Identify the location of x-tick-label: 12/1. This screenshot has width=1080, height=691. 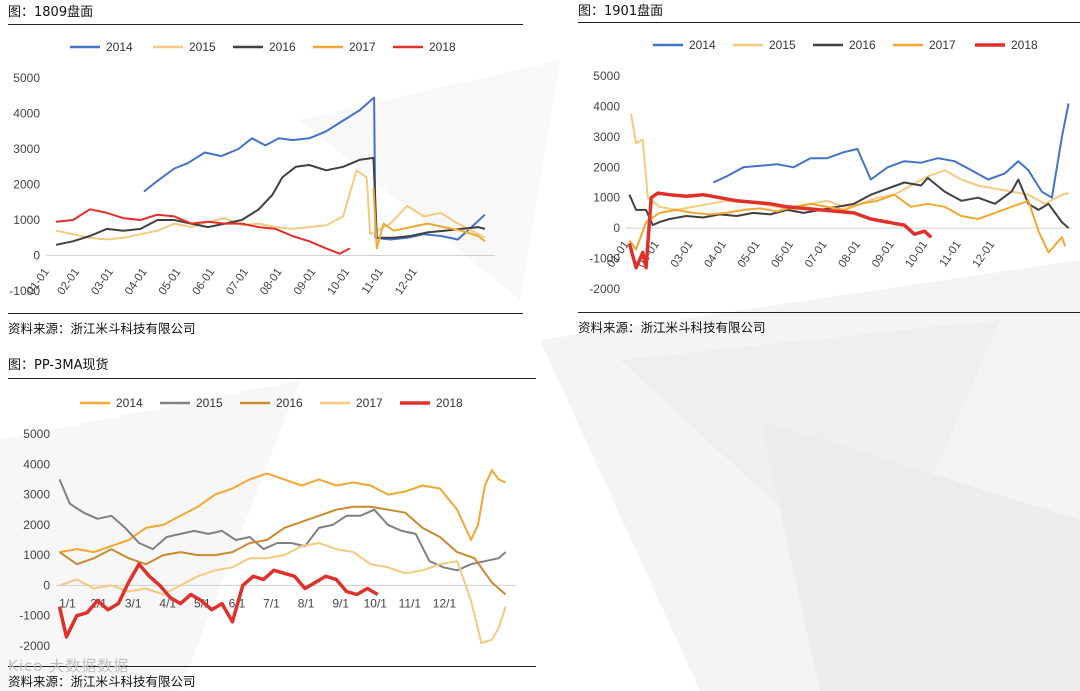
(445, 603).